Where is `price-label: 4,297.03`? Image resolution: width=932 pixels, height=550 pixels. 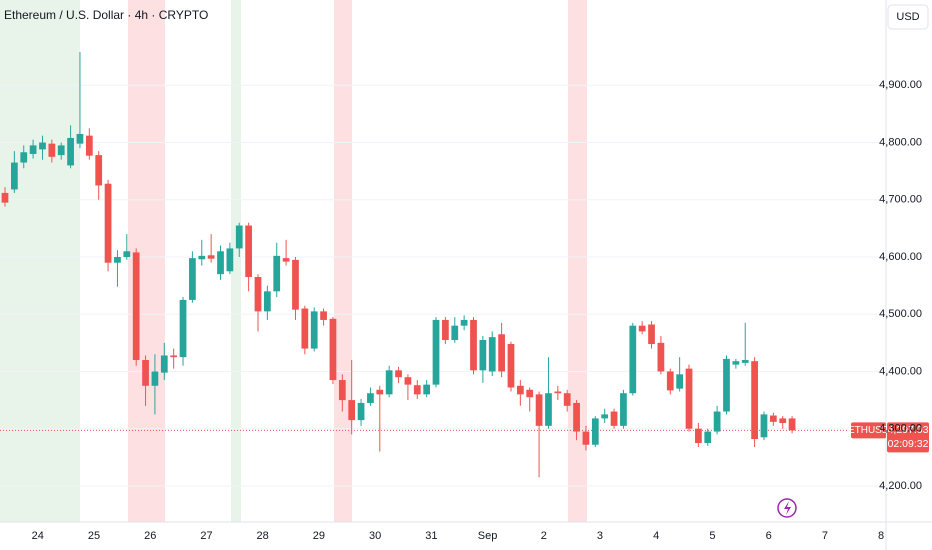
price-label: 4,297.03 is located at coordinates (908, 430).